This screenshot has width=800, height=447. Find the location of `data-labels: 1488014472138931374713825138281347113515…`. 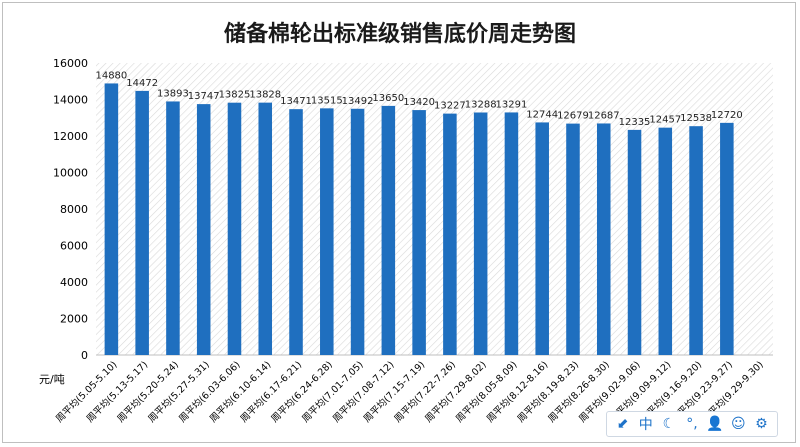

data-labels: 1488014472138931374713825138281347113515… is located at coordinates (418, 98).